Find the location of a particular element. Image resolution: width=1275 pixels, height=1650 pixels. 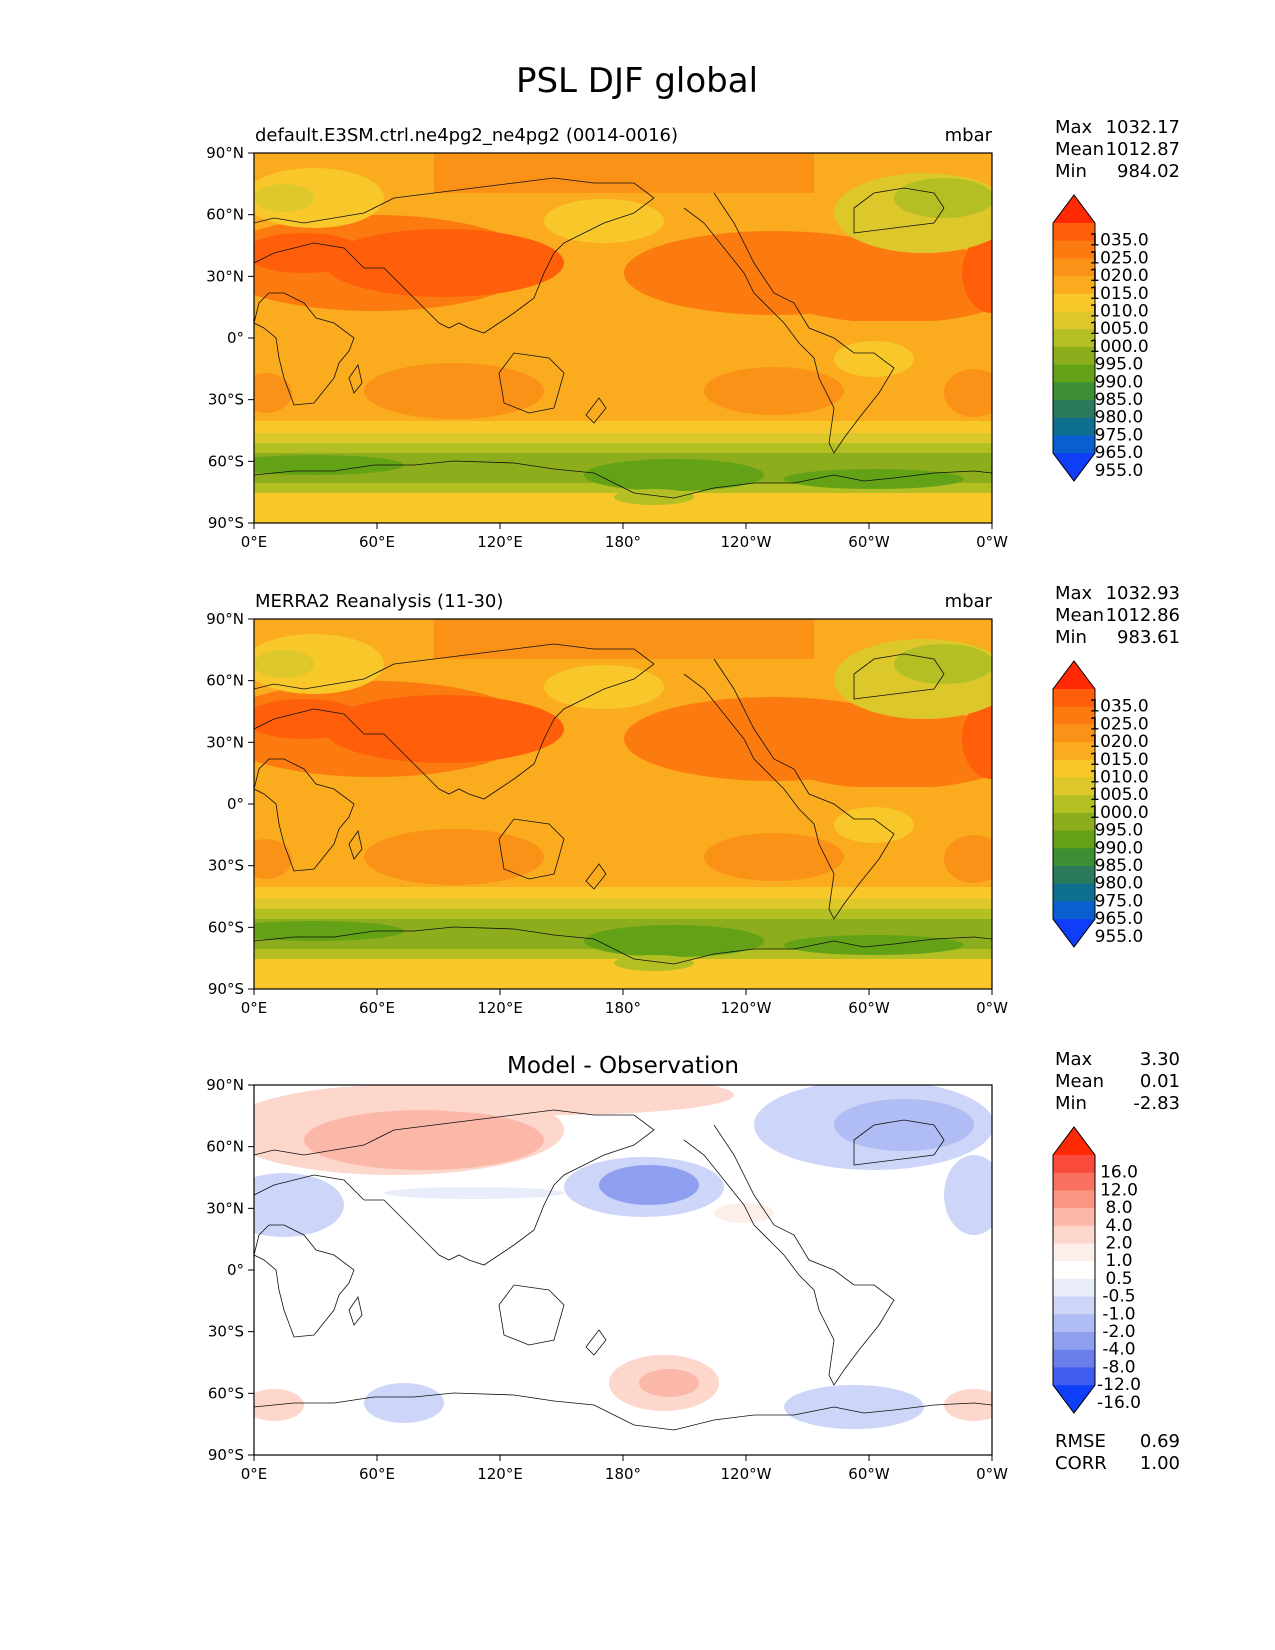

colorbar-tick-label: -4.0 is located at coordinates (1118, 1350).